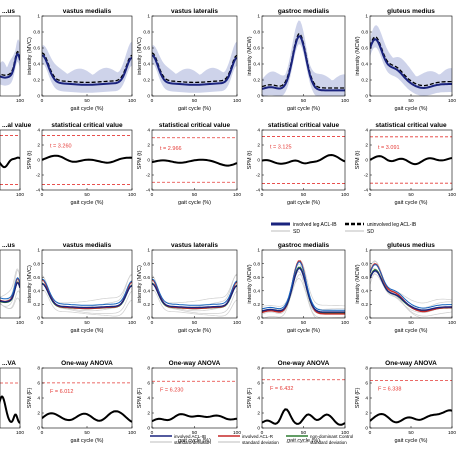  What do you see at coordinates (148, 191) in the screenshot?
I see `y-tick-label: -4` at bounding box center [148, 191].